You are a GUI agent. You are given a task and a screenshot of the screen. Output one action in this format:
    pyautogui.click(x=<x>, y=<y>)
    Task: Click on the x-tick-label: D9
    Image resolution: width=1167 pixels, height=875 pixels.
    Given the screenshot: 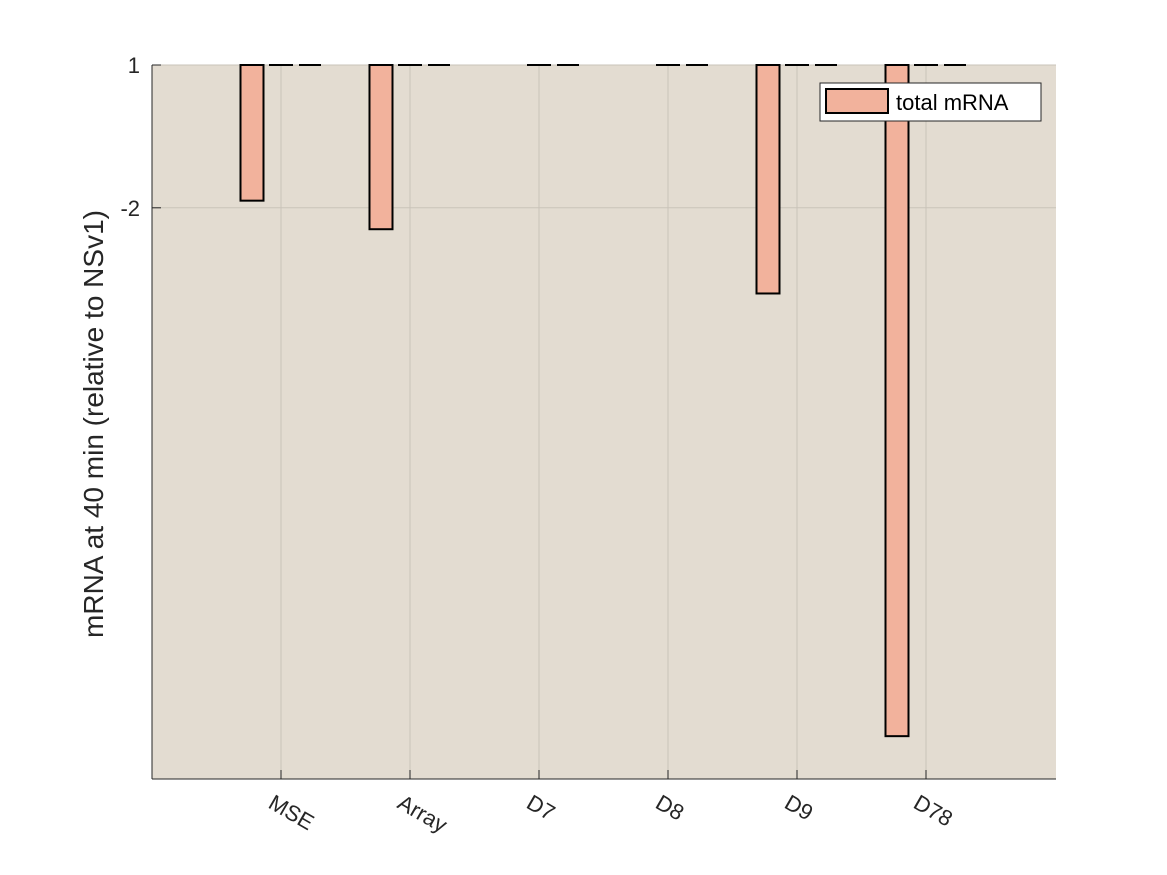 What is the action you would take?
    pyautogui.click(x=799, y=808)
    